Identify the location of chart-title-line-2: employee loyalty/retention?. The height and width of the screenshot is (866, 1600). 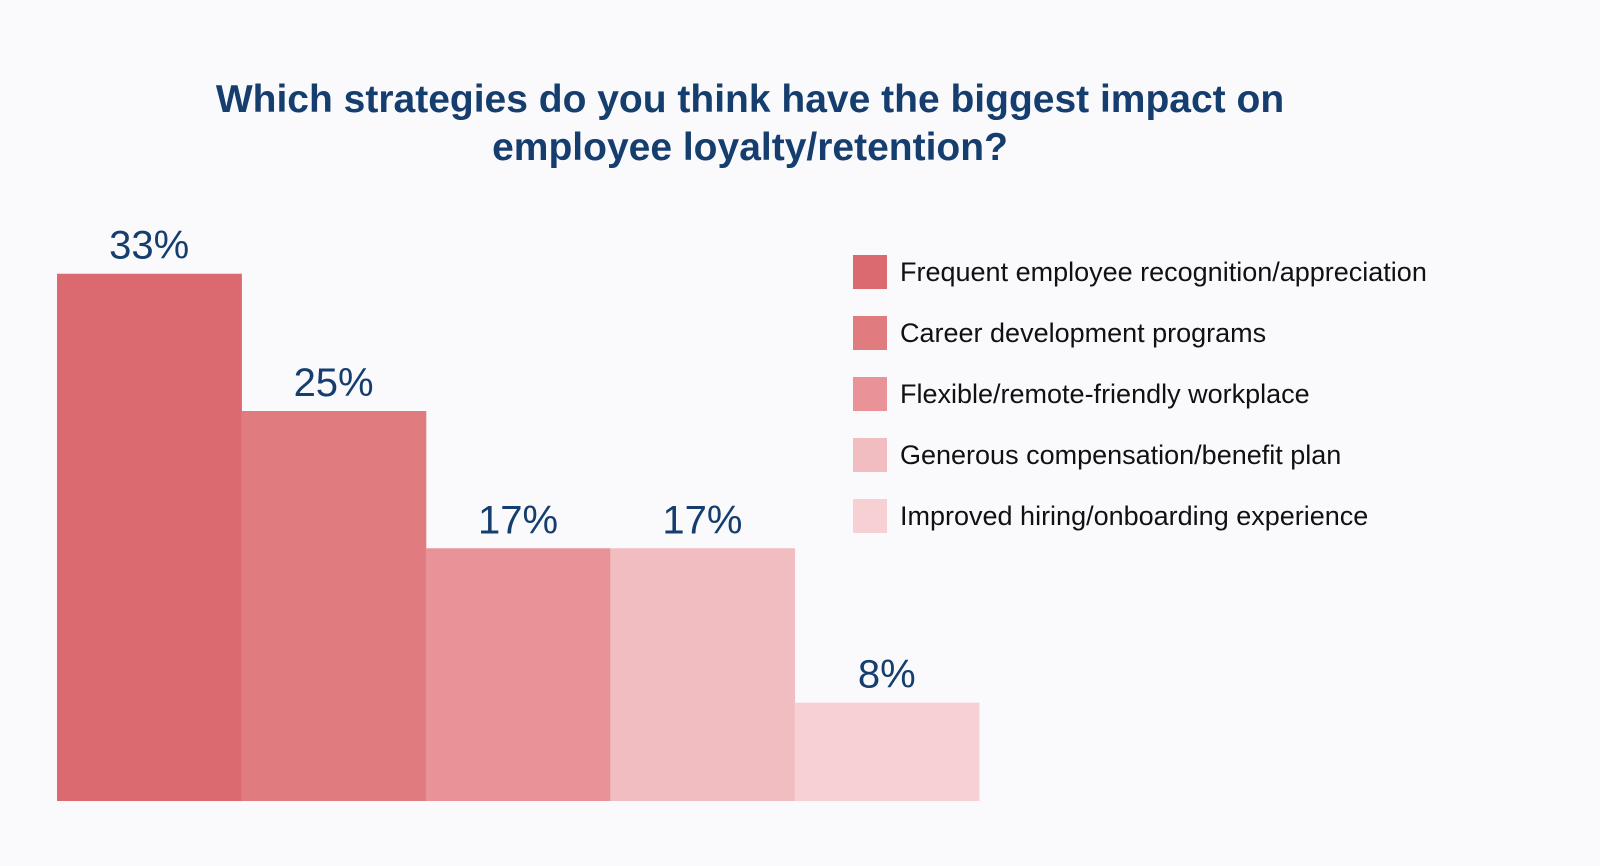
(750, 147).